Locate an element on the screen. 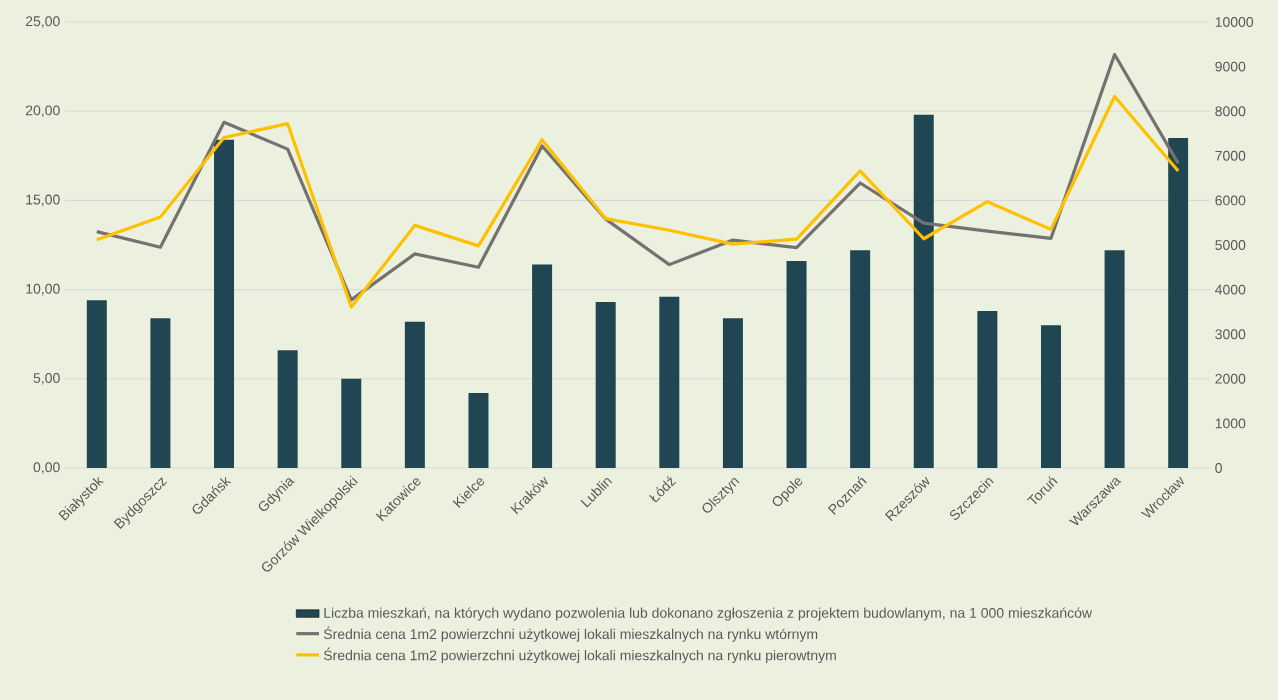 This screenshot has height=700, width=1278. y2-tick-label: 5000 is located at coordinates (1230, 245).